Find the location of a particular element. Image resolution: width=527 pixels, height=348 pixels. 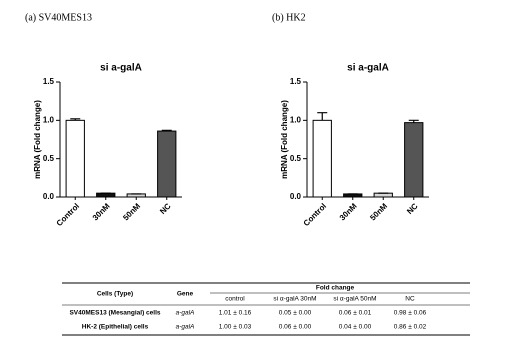

table-cell: 0.86 ± 0.02 is located at coordinates (410, 327).